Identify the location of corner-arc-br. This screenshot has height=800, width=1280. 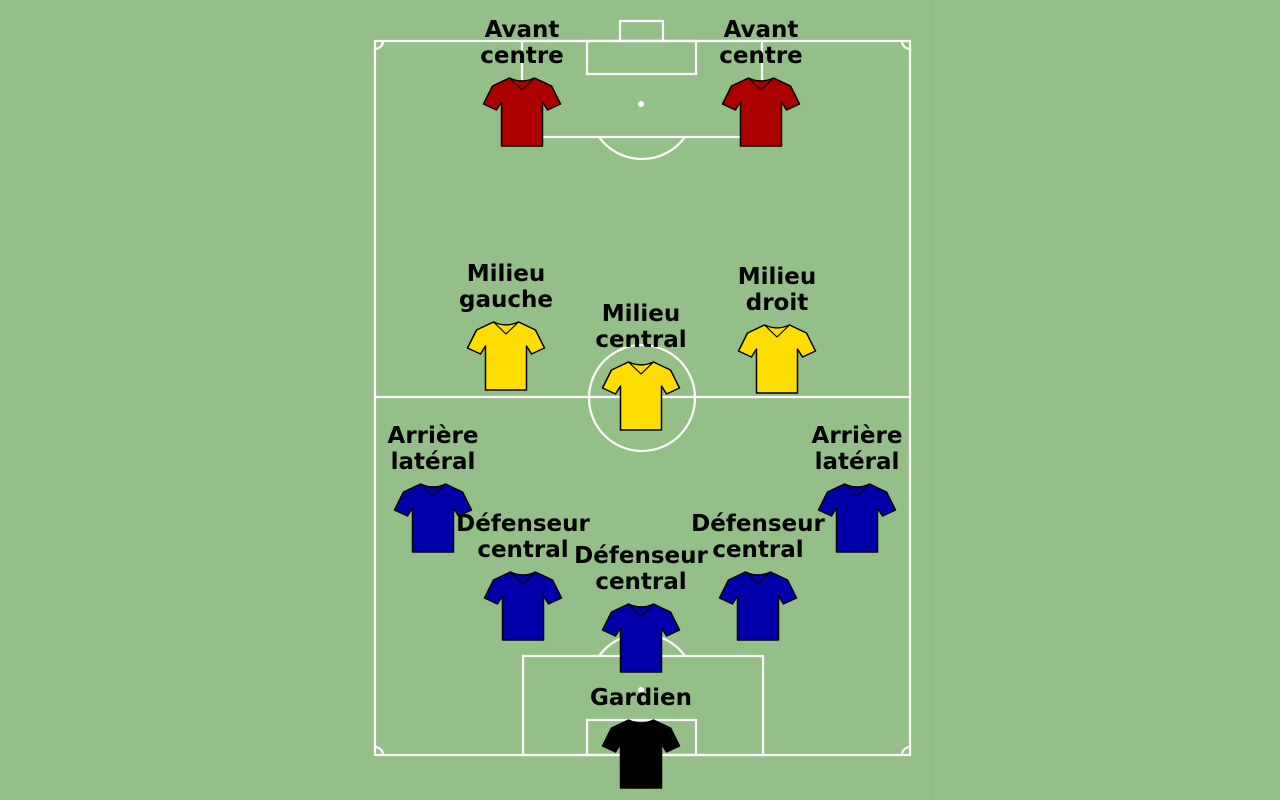
(905, 750).